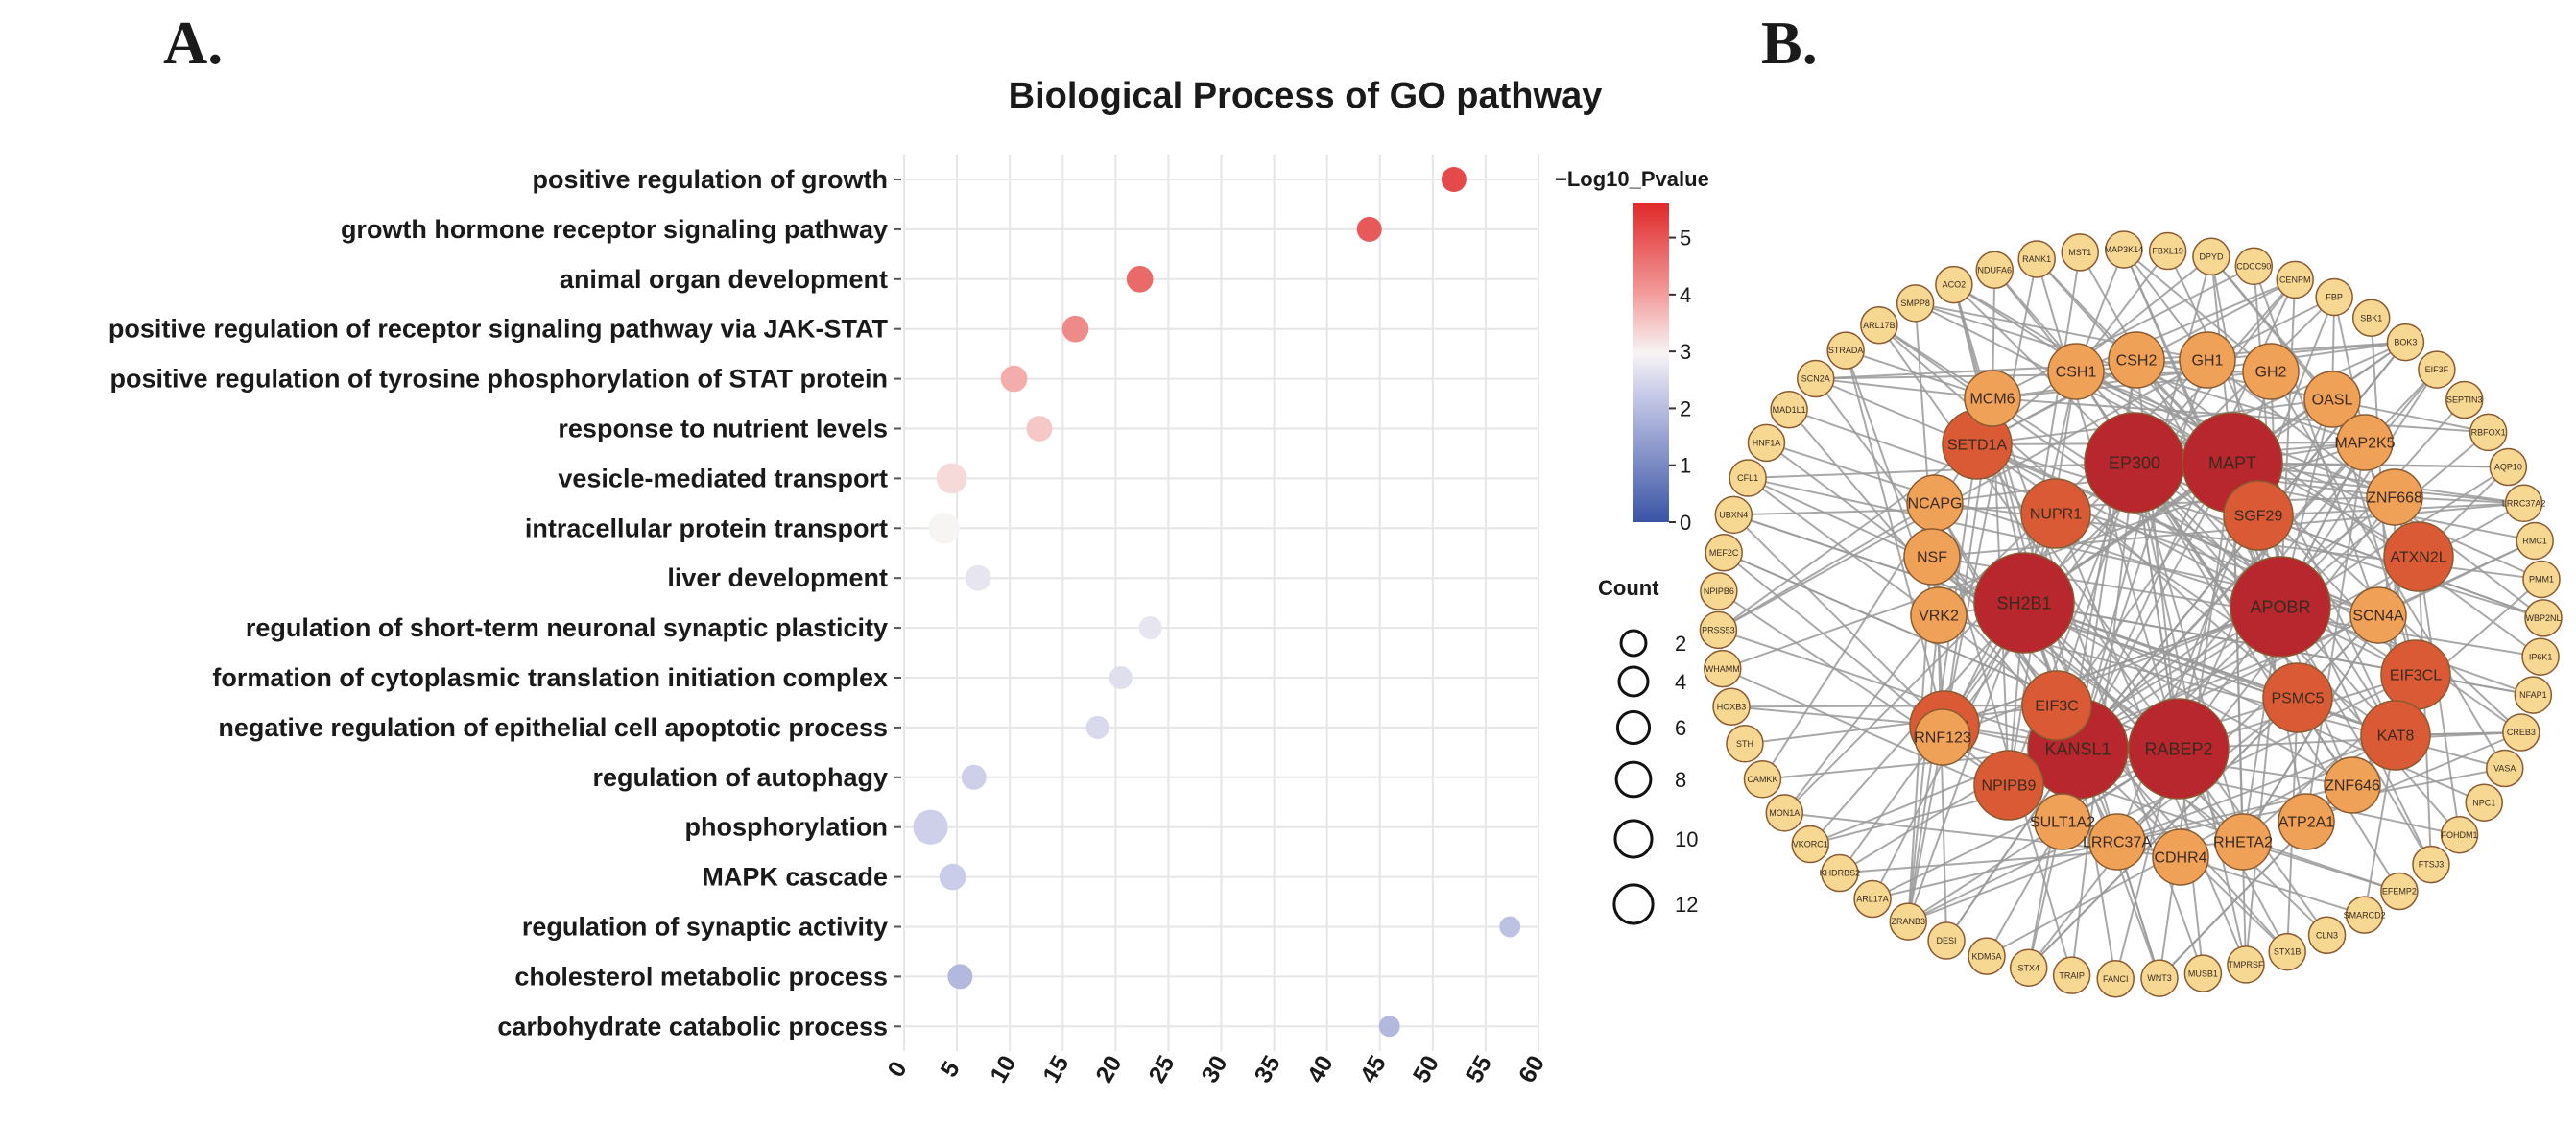 The image size is (2576, 1124). What do you see at coordinates (1685, 466) in the screenshot?
I see `colorbar-tick-label: 1` at bounding box center [1685, 466].